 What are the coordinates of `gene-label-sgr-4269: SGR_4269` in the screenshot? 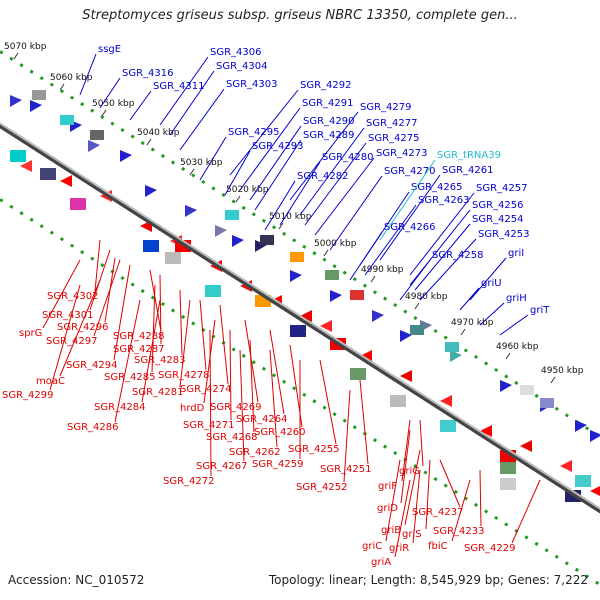 It's located at (236, 407).